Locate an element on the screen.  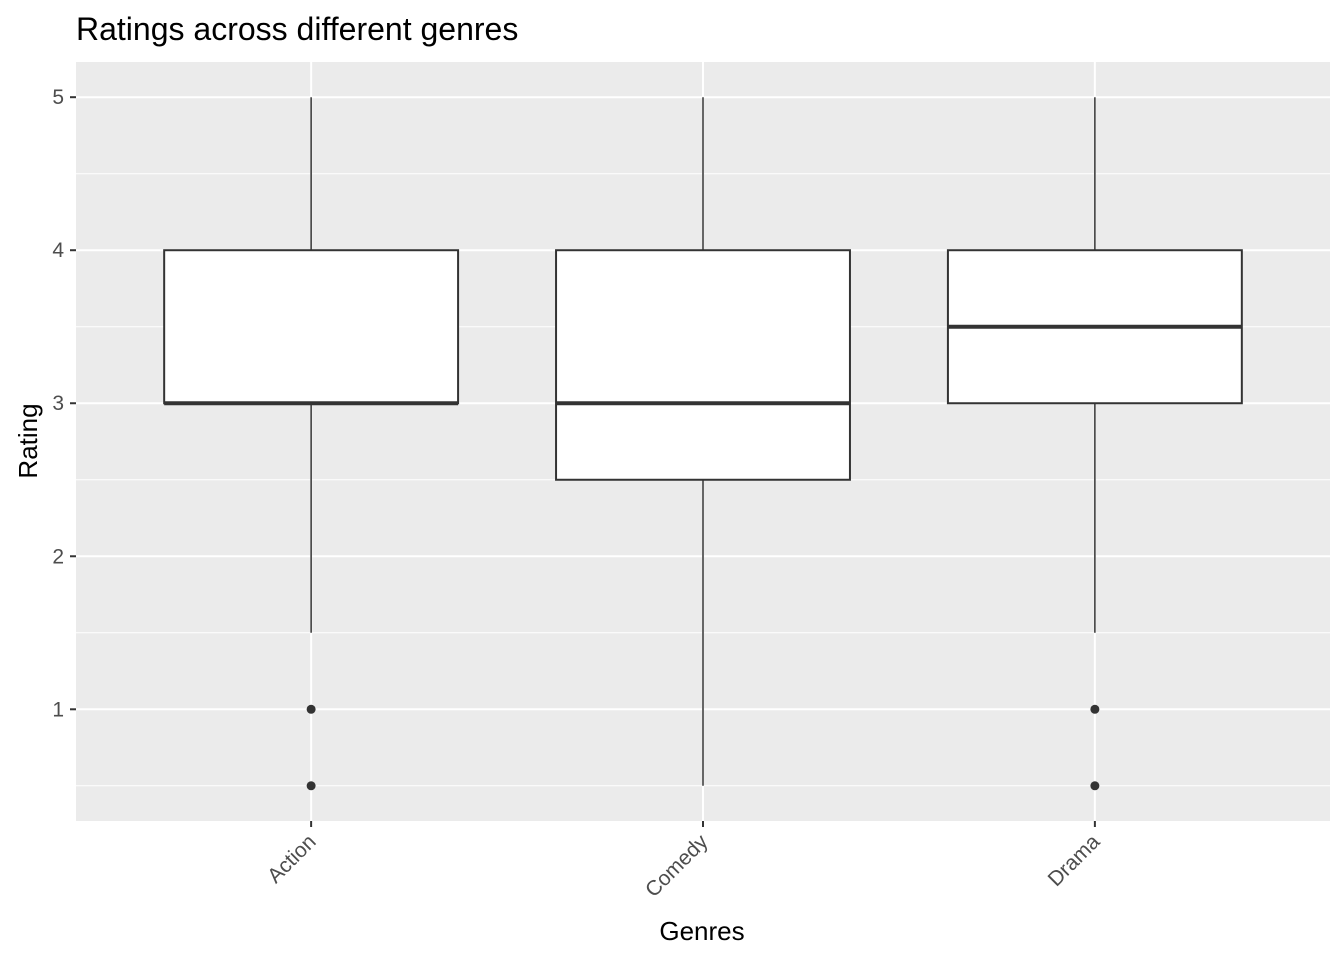
y-tick-label: 5 is located at coordinates (58, 97).